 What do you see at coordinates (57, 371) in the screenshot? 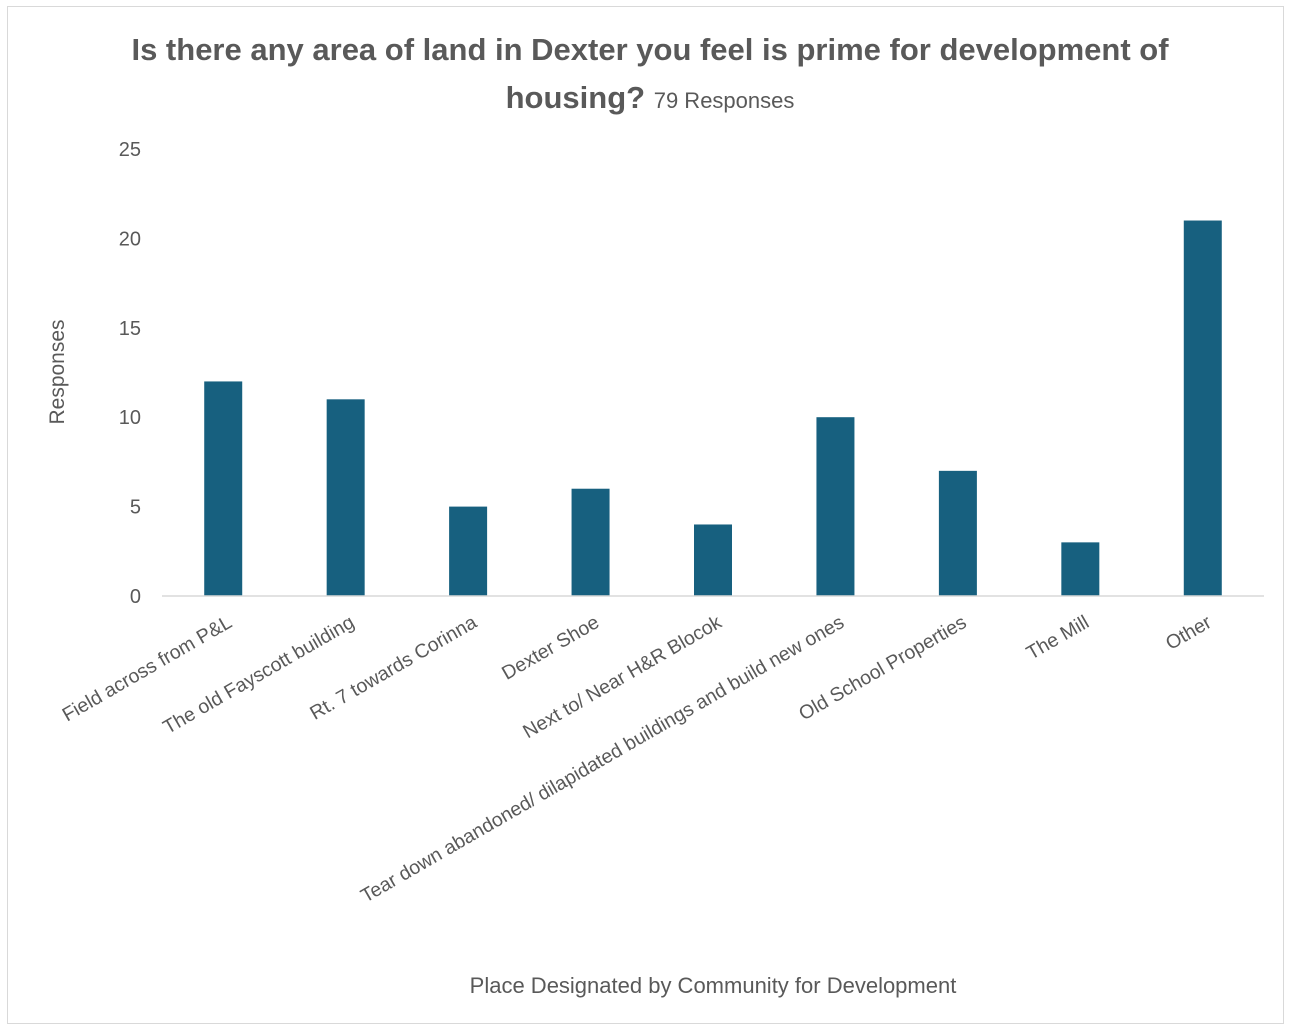
I see `y-axis-title: Responses` at bounding box center [57, 371].